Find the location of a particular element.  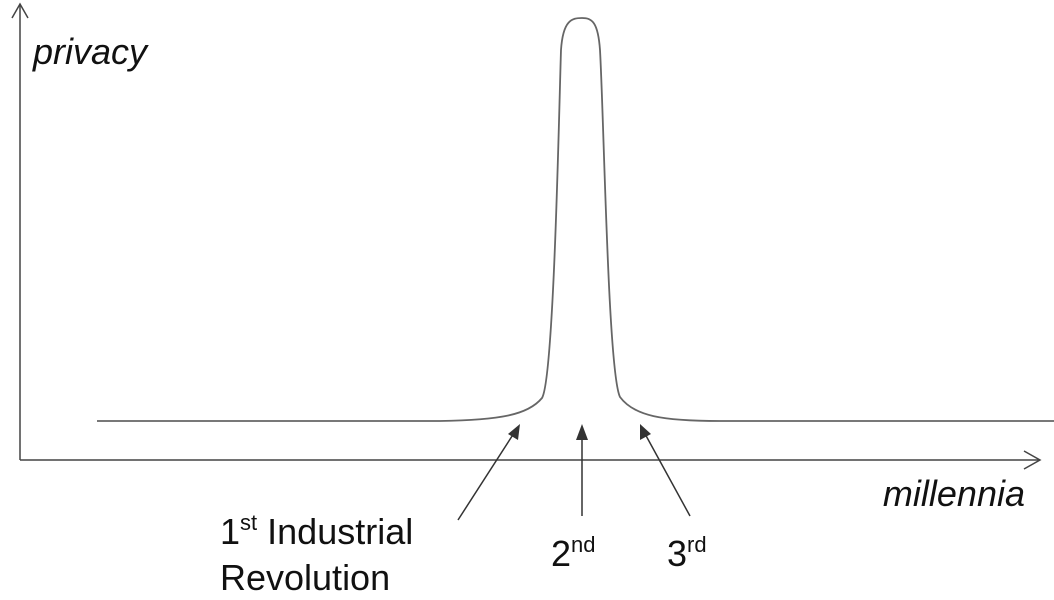

annotation-suffix: nd is located at coordinates (583, 544).